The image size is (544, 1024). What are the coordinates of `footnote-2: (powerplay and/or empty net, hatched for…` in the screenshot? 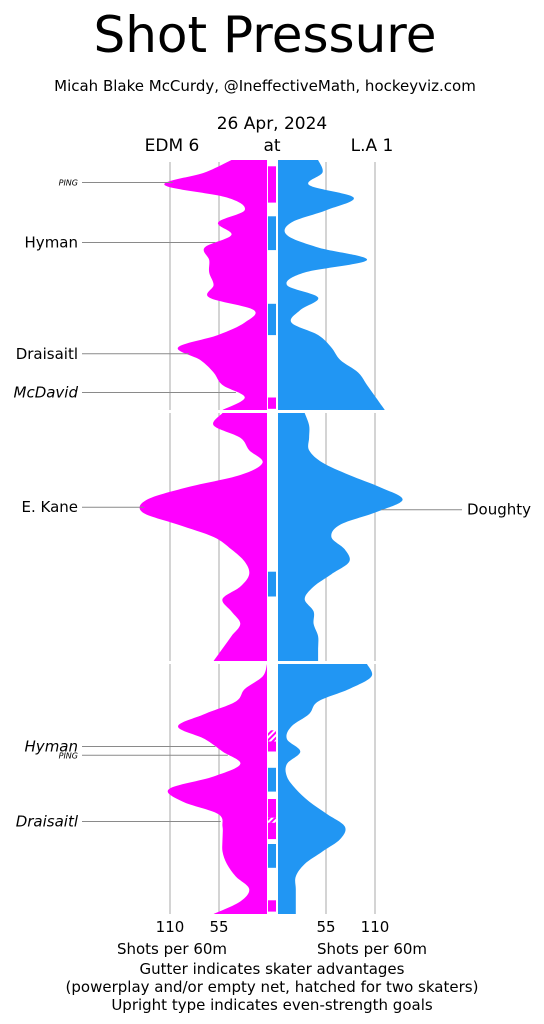 It's located at (272, 987).